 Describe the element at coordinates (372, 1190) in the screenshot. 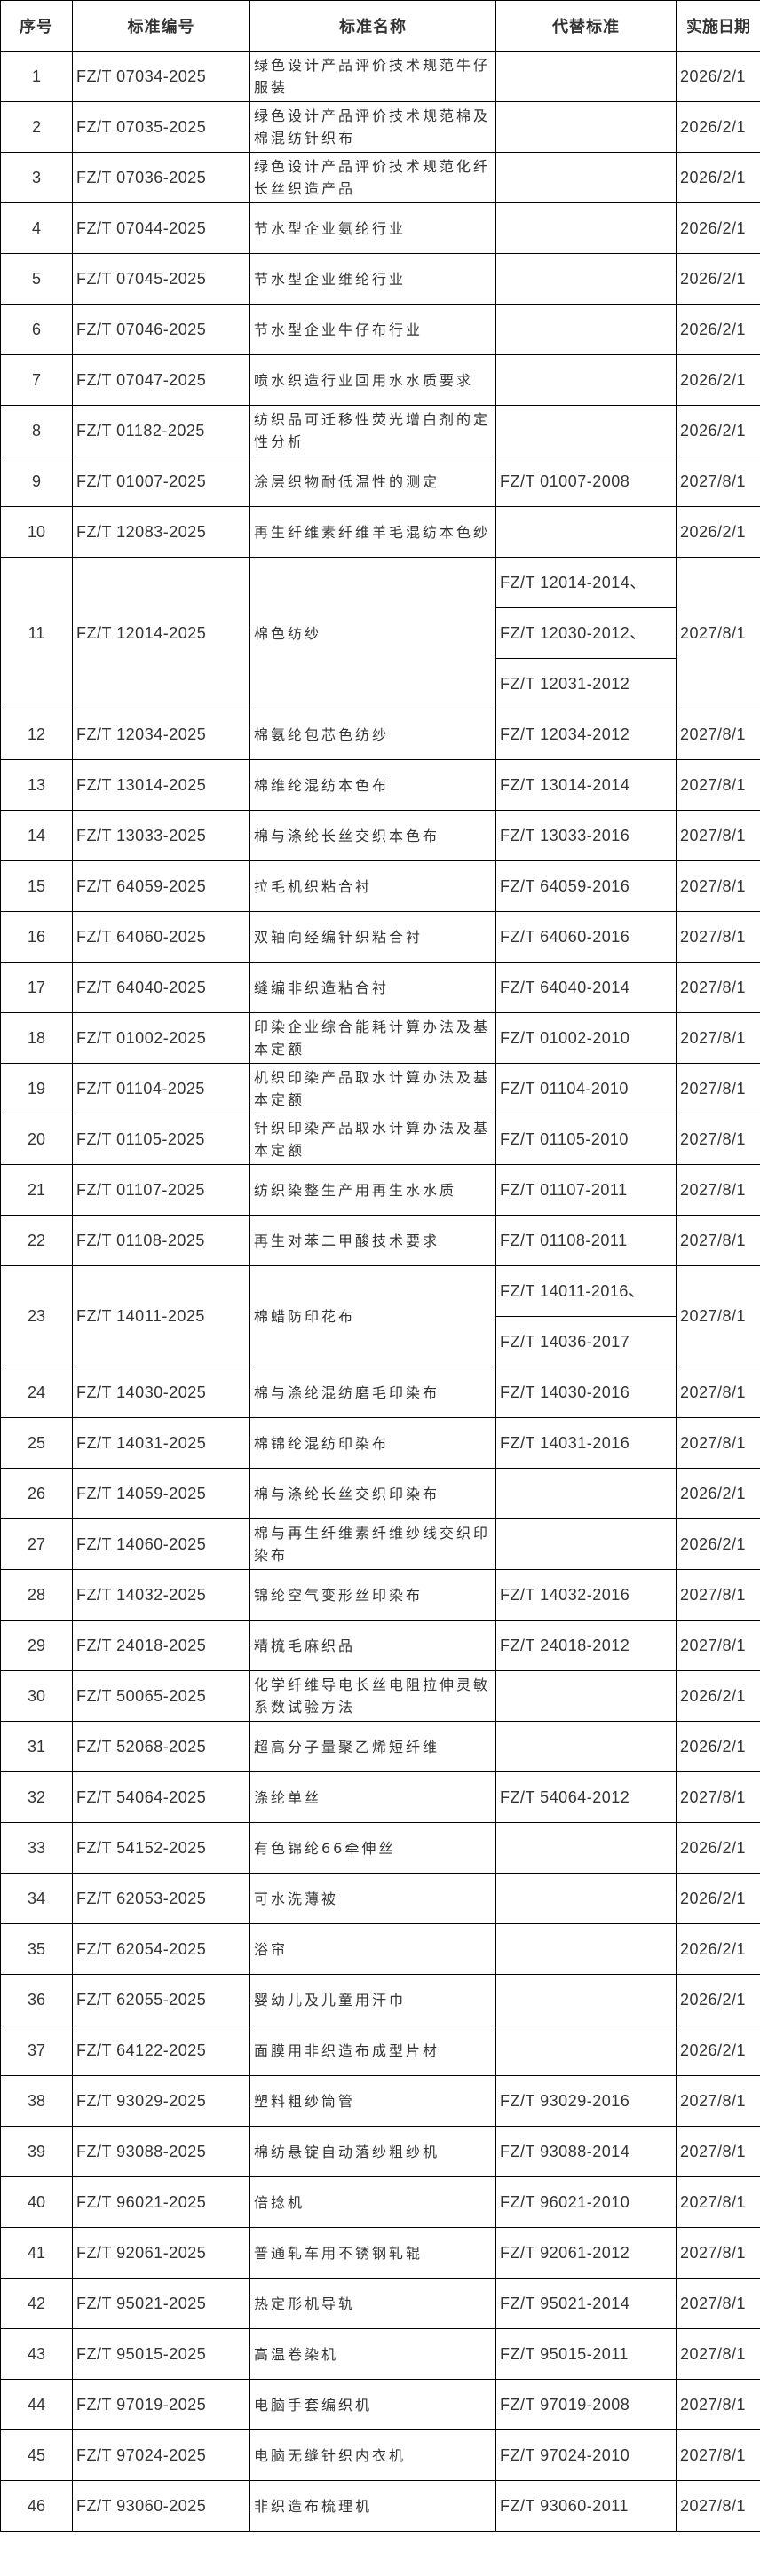

I see `standard-name-cell: 纺织染整生产用再生水水质` at that location.